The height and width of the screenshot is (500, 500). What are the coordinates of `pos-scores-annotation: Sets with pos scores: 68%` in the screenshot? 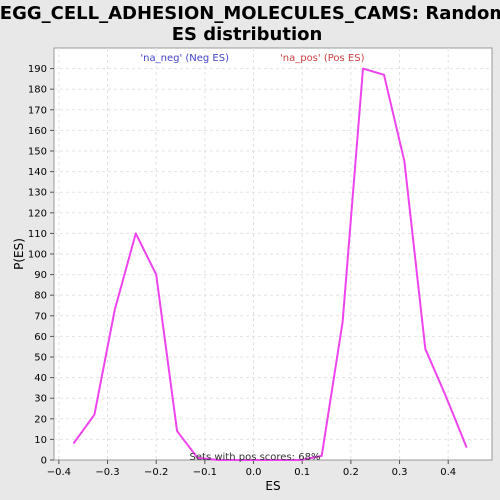 It's located at (255, 457).